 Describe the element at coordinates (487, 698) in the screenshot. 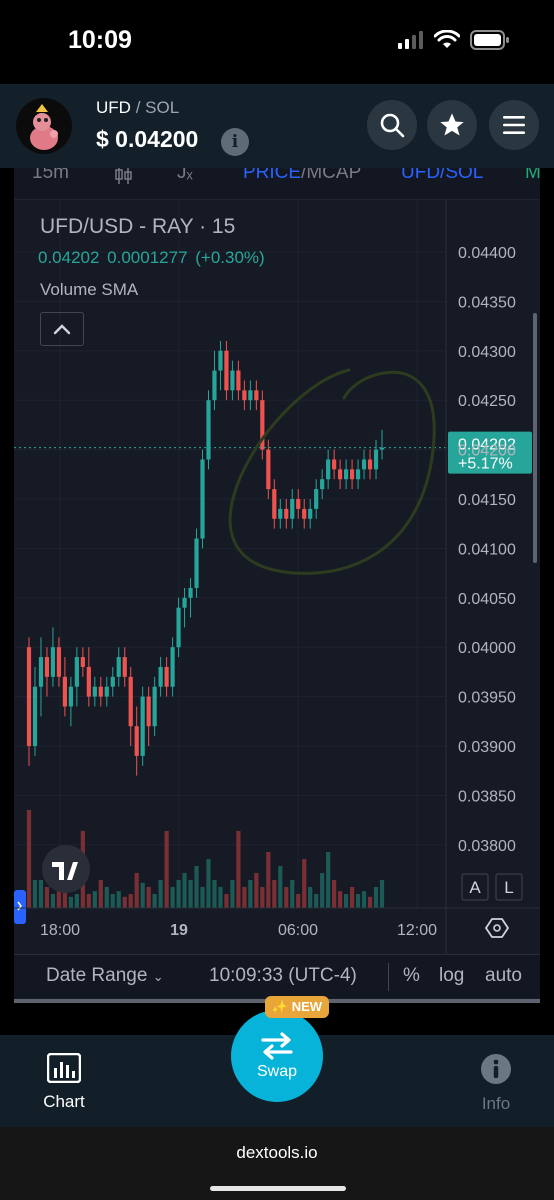

I see `y-tick-label: 0.03950` at that location.